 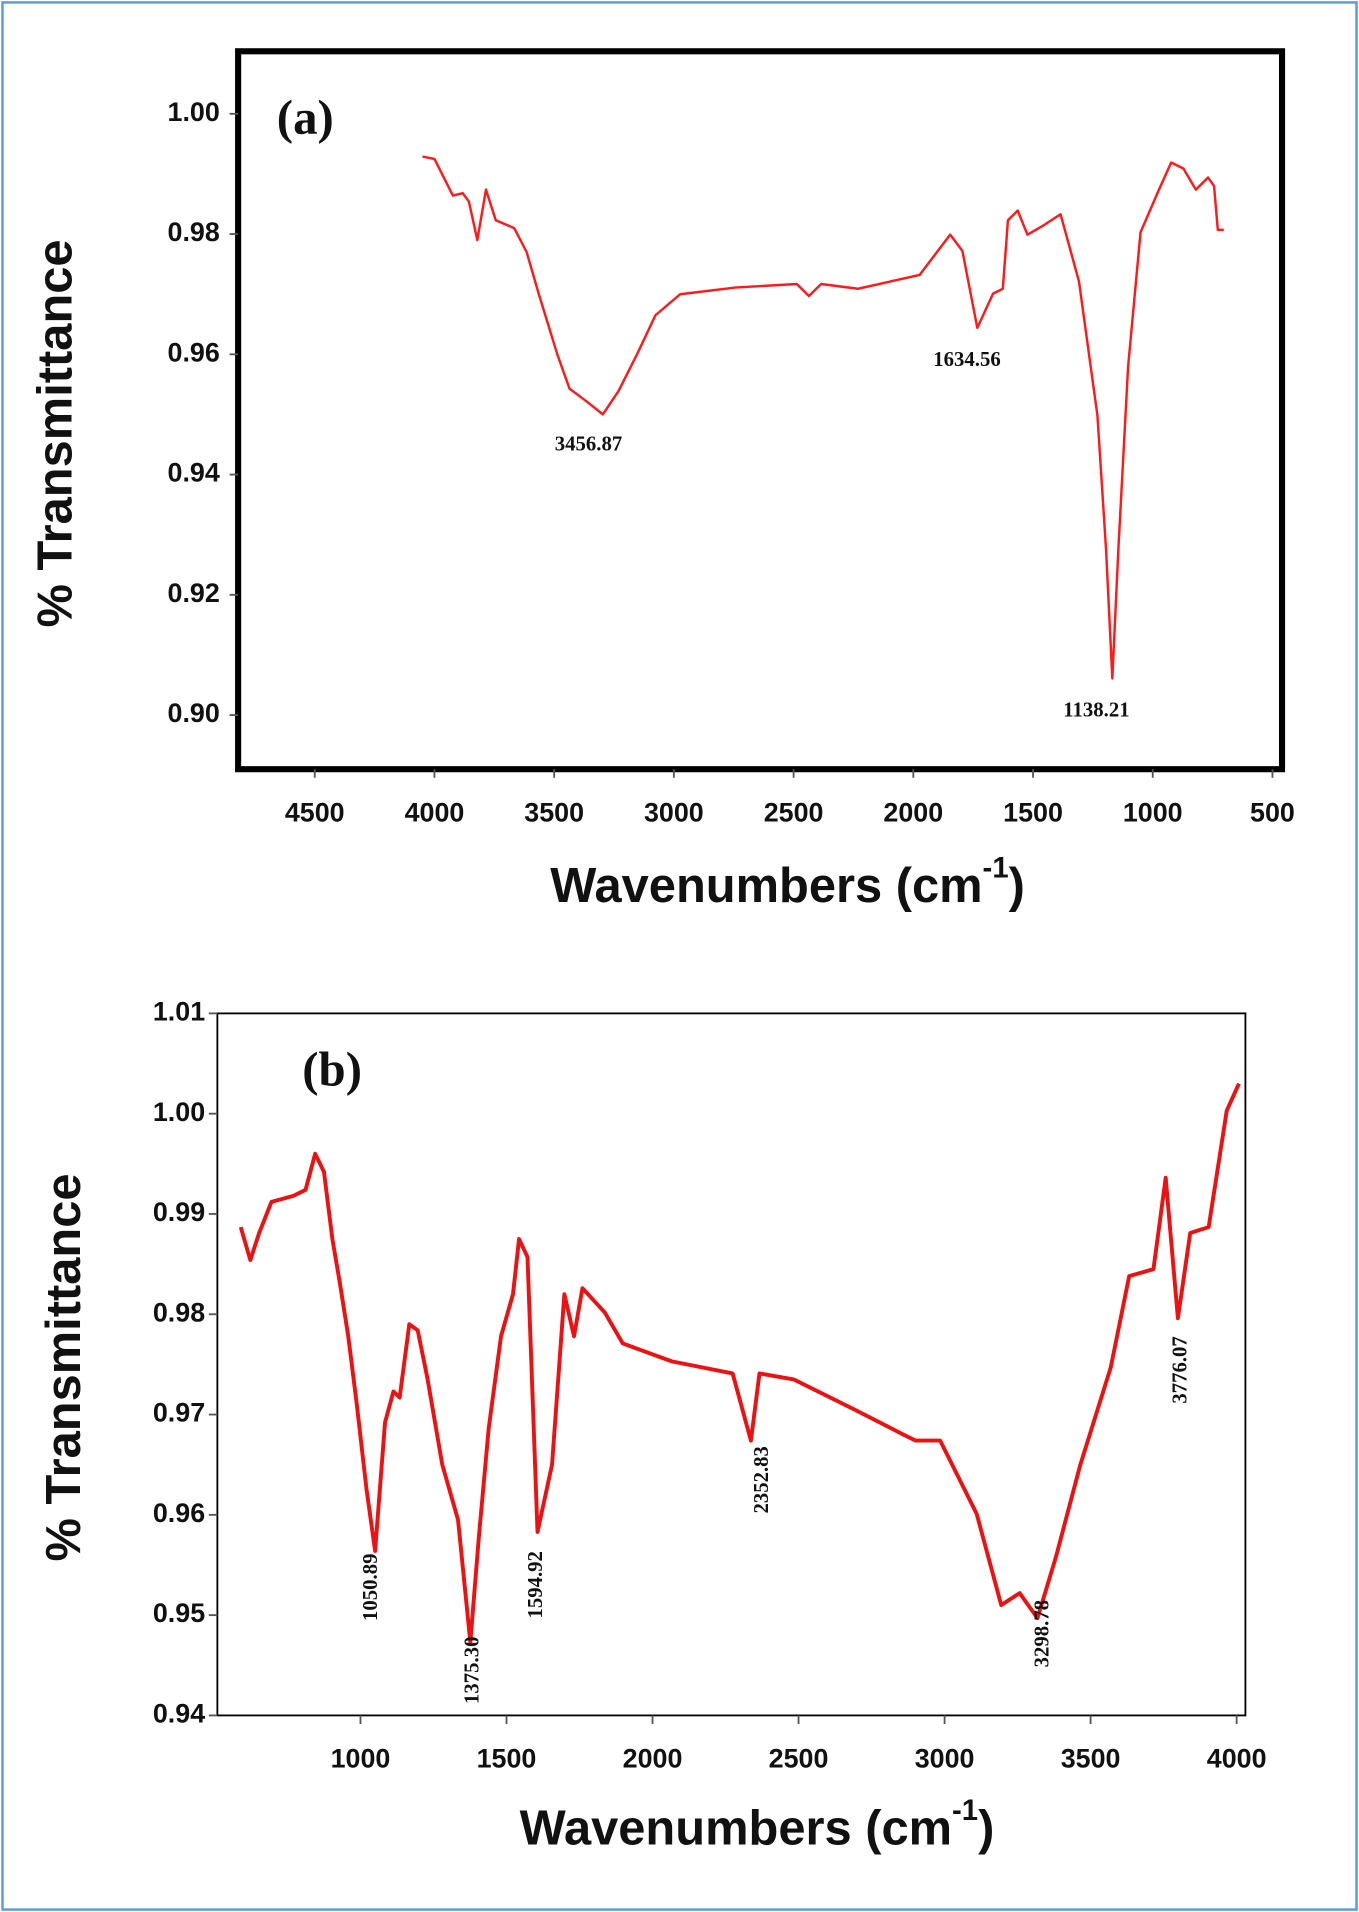 What do you see at coordinates (1096, 711) in the screenshot?
I see `peak-annotation: 1138.21` at bounding box center [1096, 711].